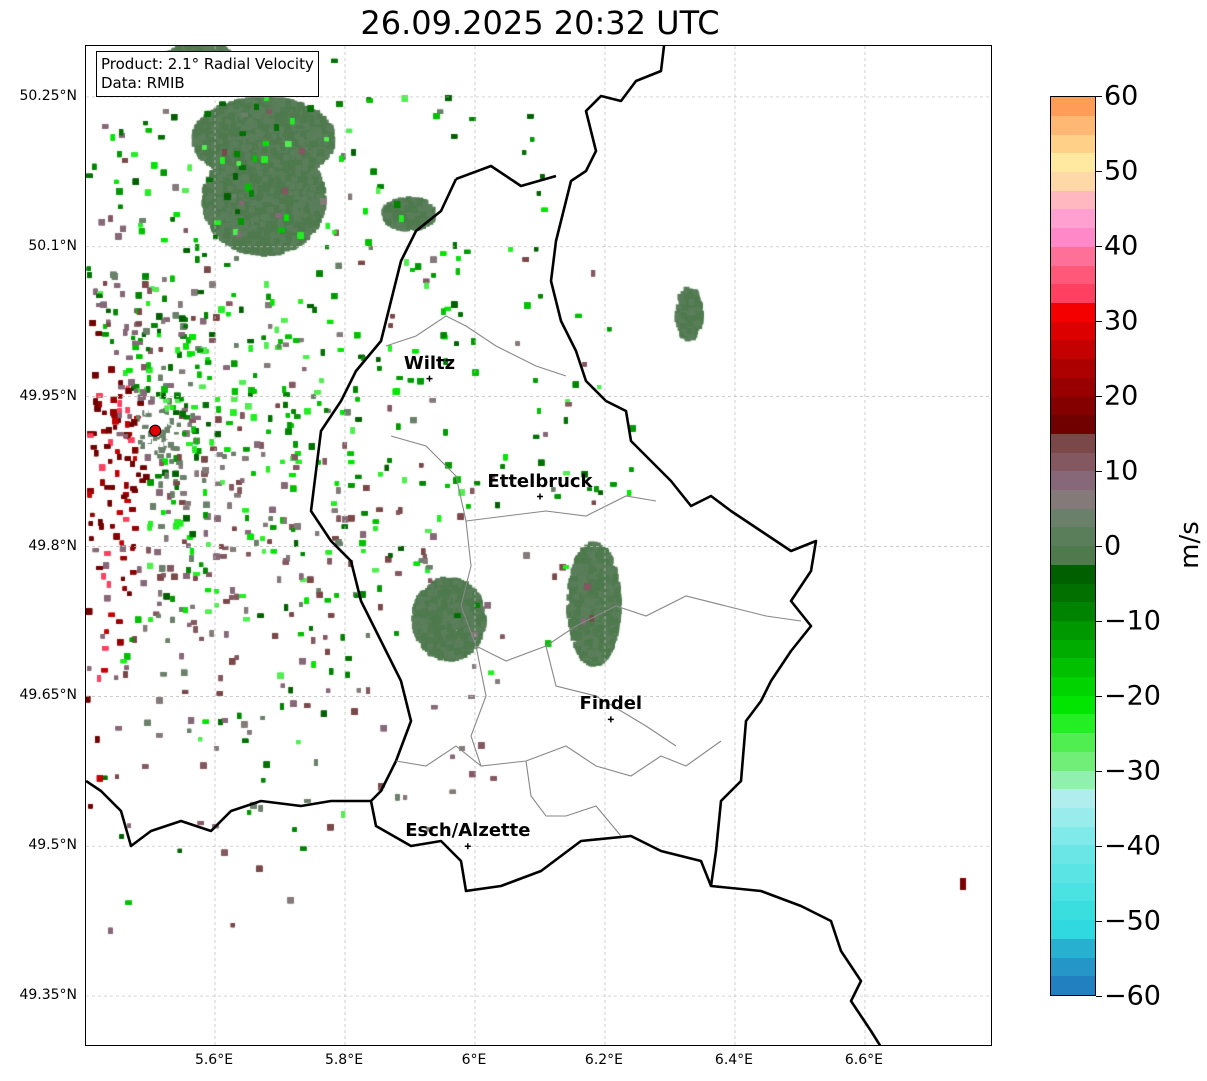  I want to click on colorbar, so click(1073, 546).